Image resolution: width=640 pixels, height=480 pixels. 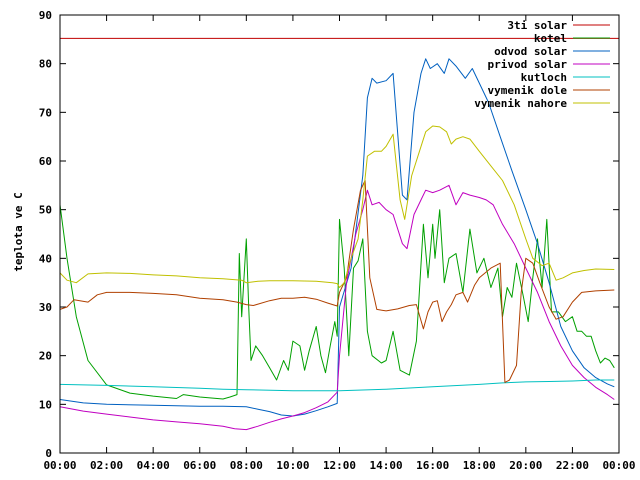 I want to click on x-tick-label: 18:00, so click(x=479, y=465).